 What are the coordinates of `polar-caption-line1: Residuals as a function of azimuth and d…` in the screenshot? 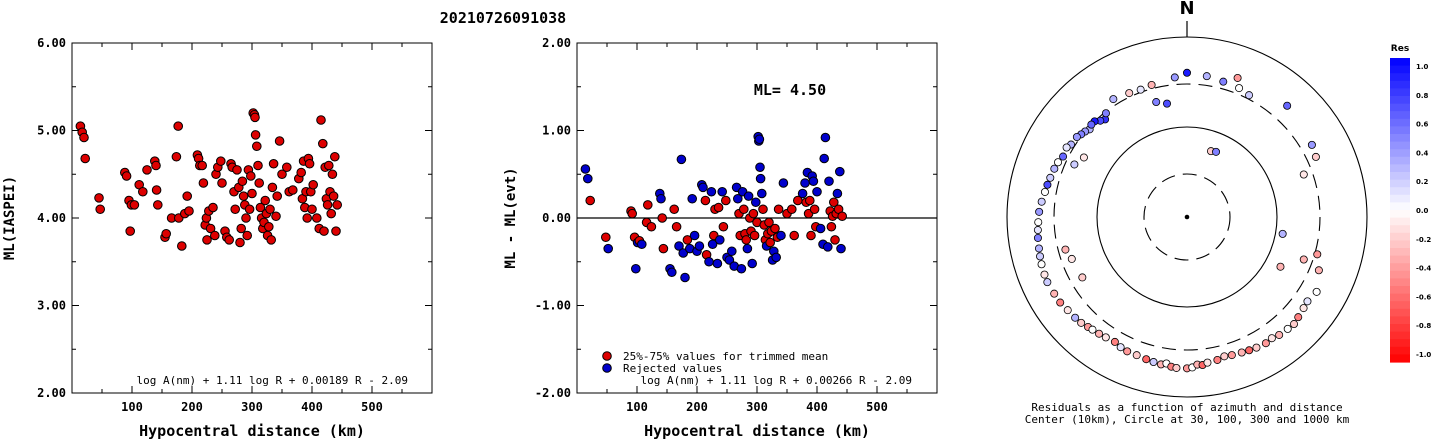 It's located at (1186, 407).